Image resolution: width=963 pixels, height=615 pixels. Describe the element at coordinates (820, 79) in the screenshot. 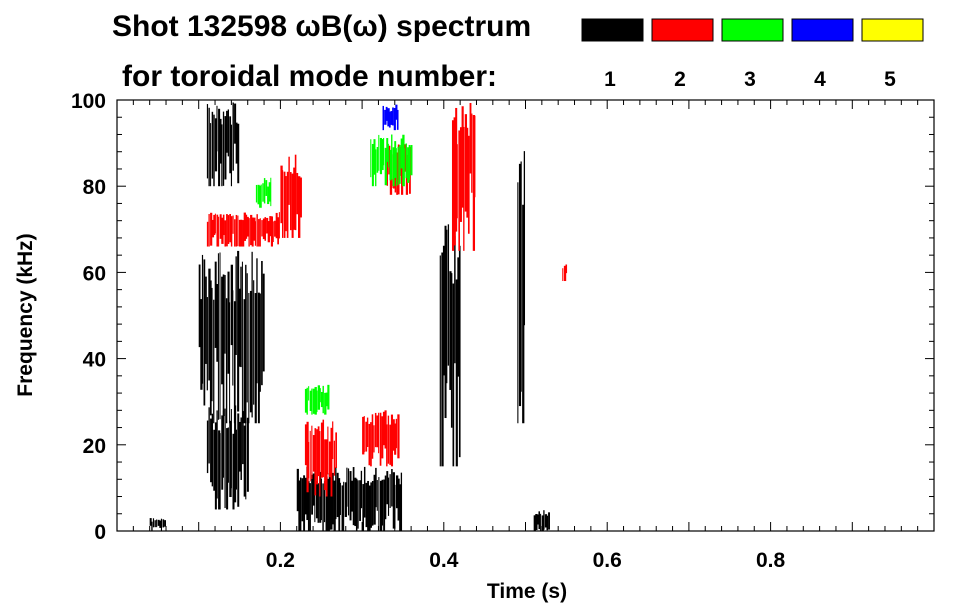

I see `legend-label-4: 4` at that location.